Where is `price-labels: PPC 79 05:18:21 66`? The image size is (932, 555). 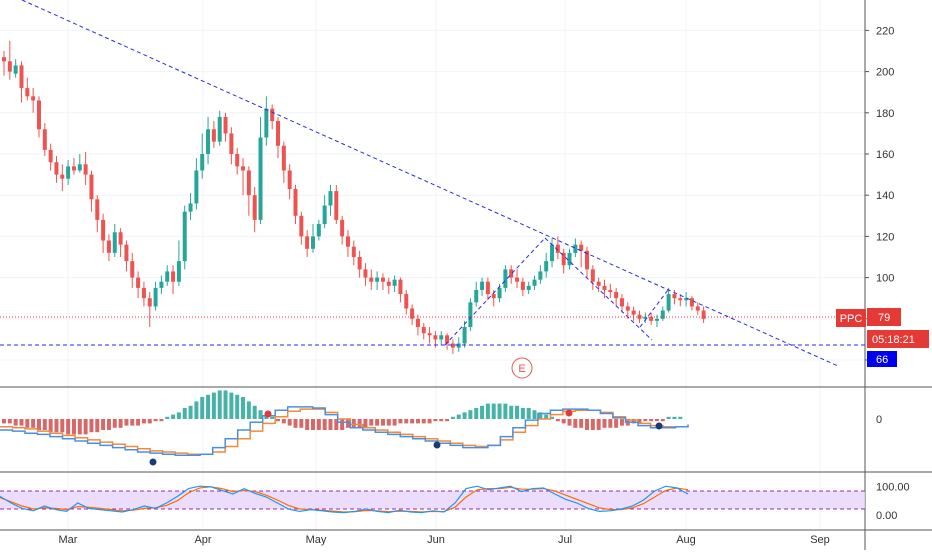
price-labels: PPC 79 05:18:21 66 is located at coordinates (882, 337).